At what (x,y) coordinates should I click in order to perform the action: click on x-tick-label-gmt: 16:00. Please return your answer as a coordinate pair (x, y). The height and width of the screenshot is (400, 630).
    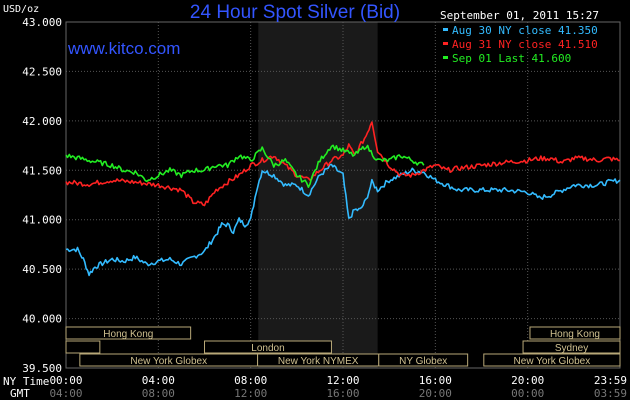
    Looking at the image, I should click on (342, 393).